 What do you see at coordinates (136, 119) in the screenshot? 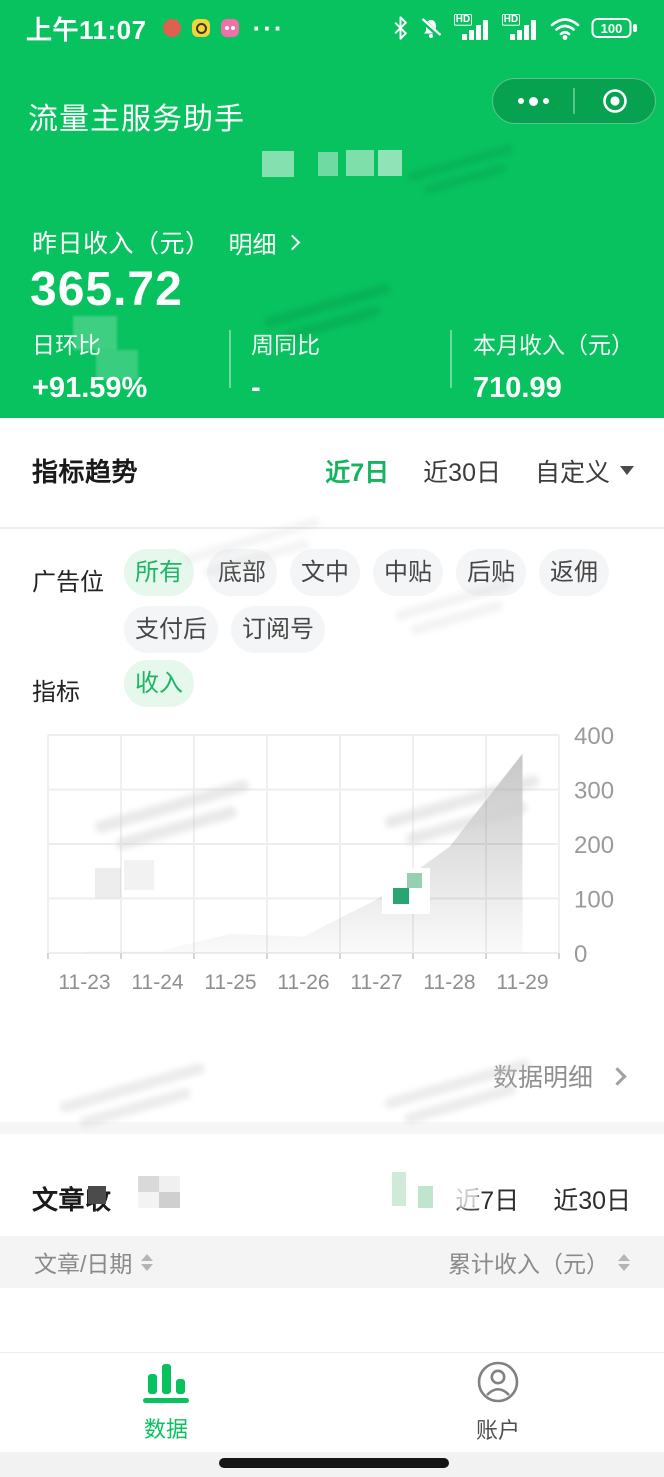
I see `page-title: 流量主服务助手` at bounding box center [136, 119].